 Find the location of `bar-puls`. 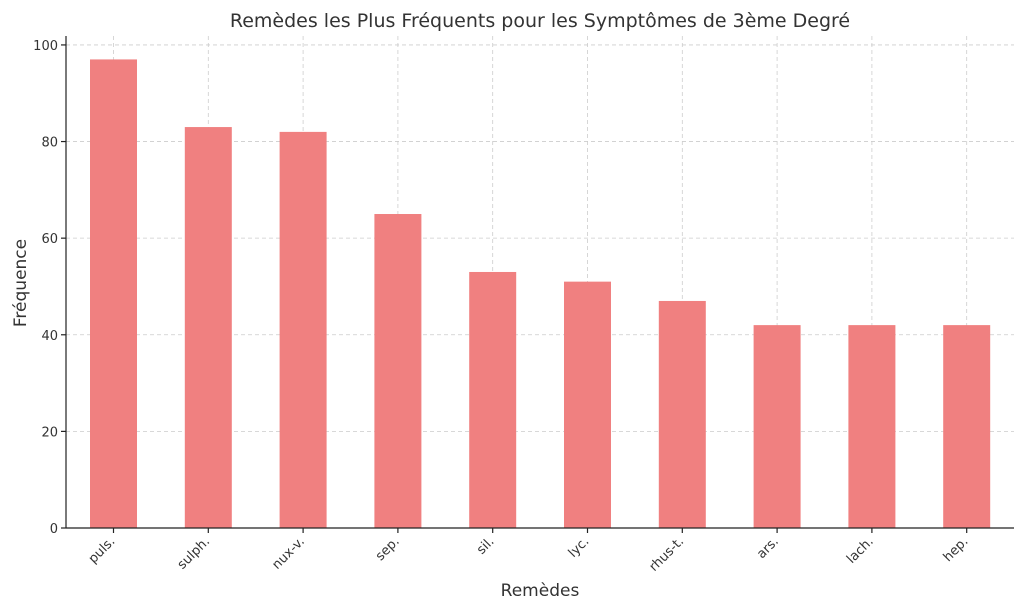

bar-puls is located at coordinates (113, 294).